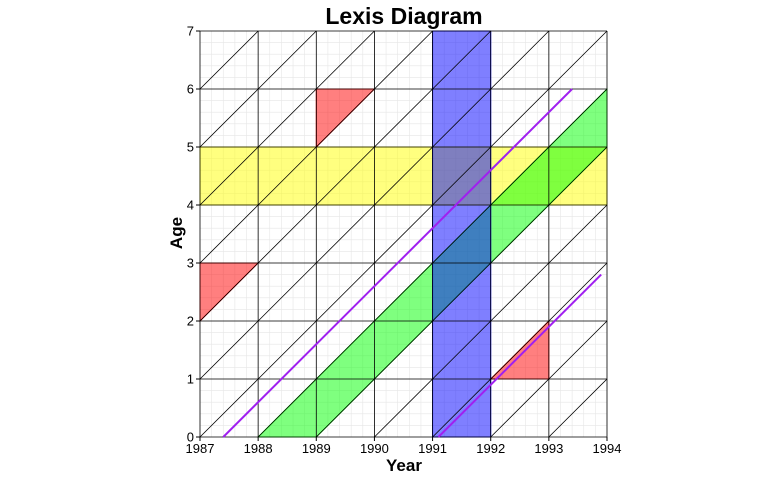  What do you see at coordinates (607, 448) in the screenshot?
I see `x-tick-label: 1994` at bounding box center [607, 448].